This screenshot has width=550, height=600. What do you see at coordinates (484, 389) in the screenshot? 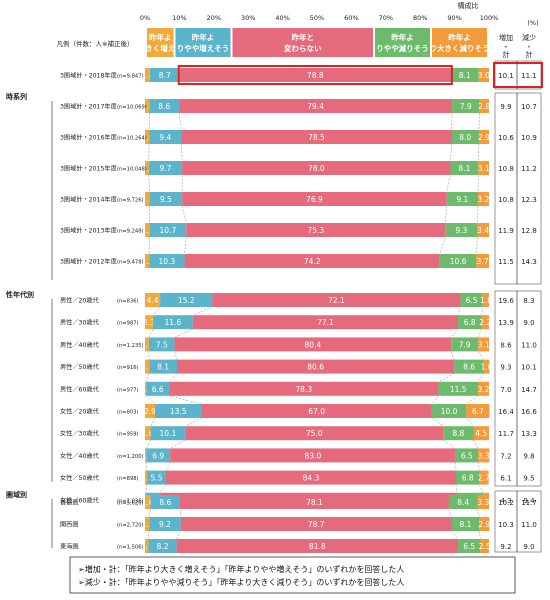
I see `bar-value-label: 3.2` at bounding box center [484, 389].